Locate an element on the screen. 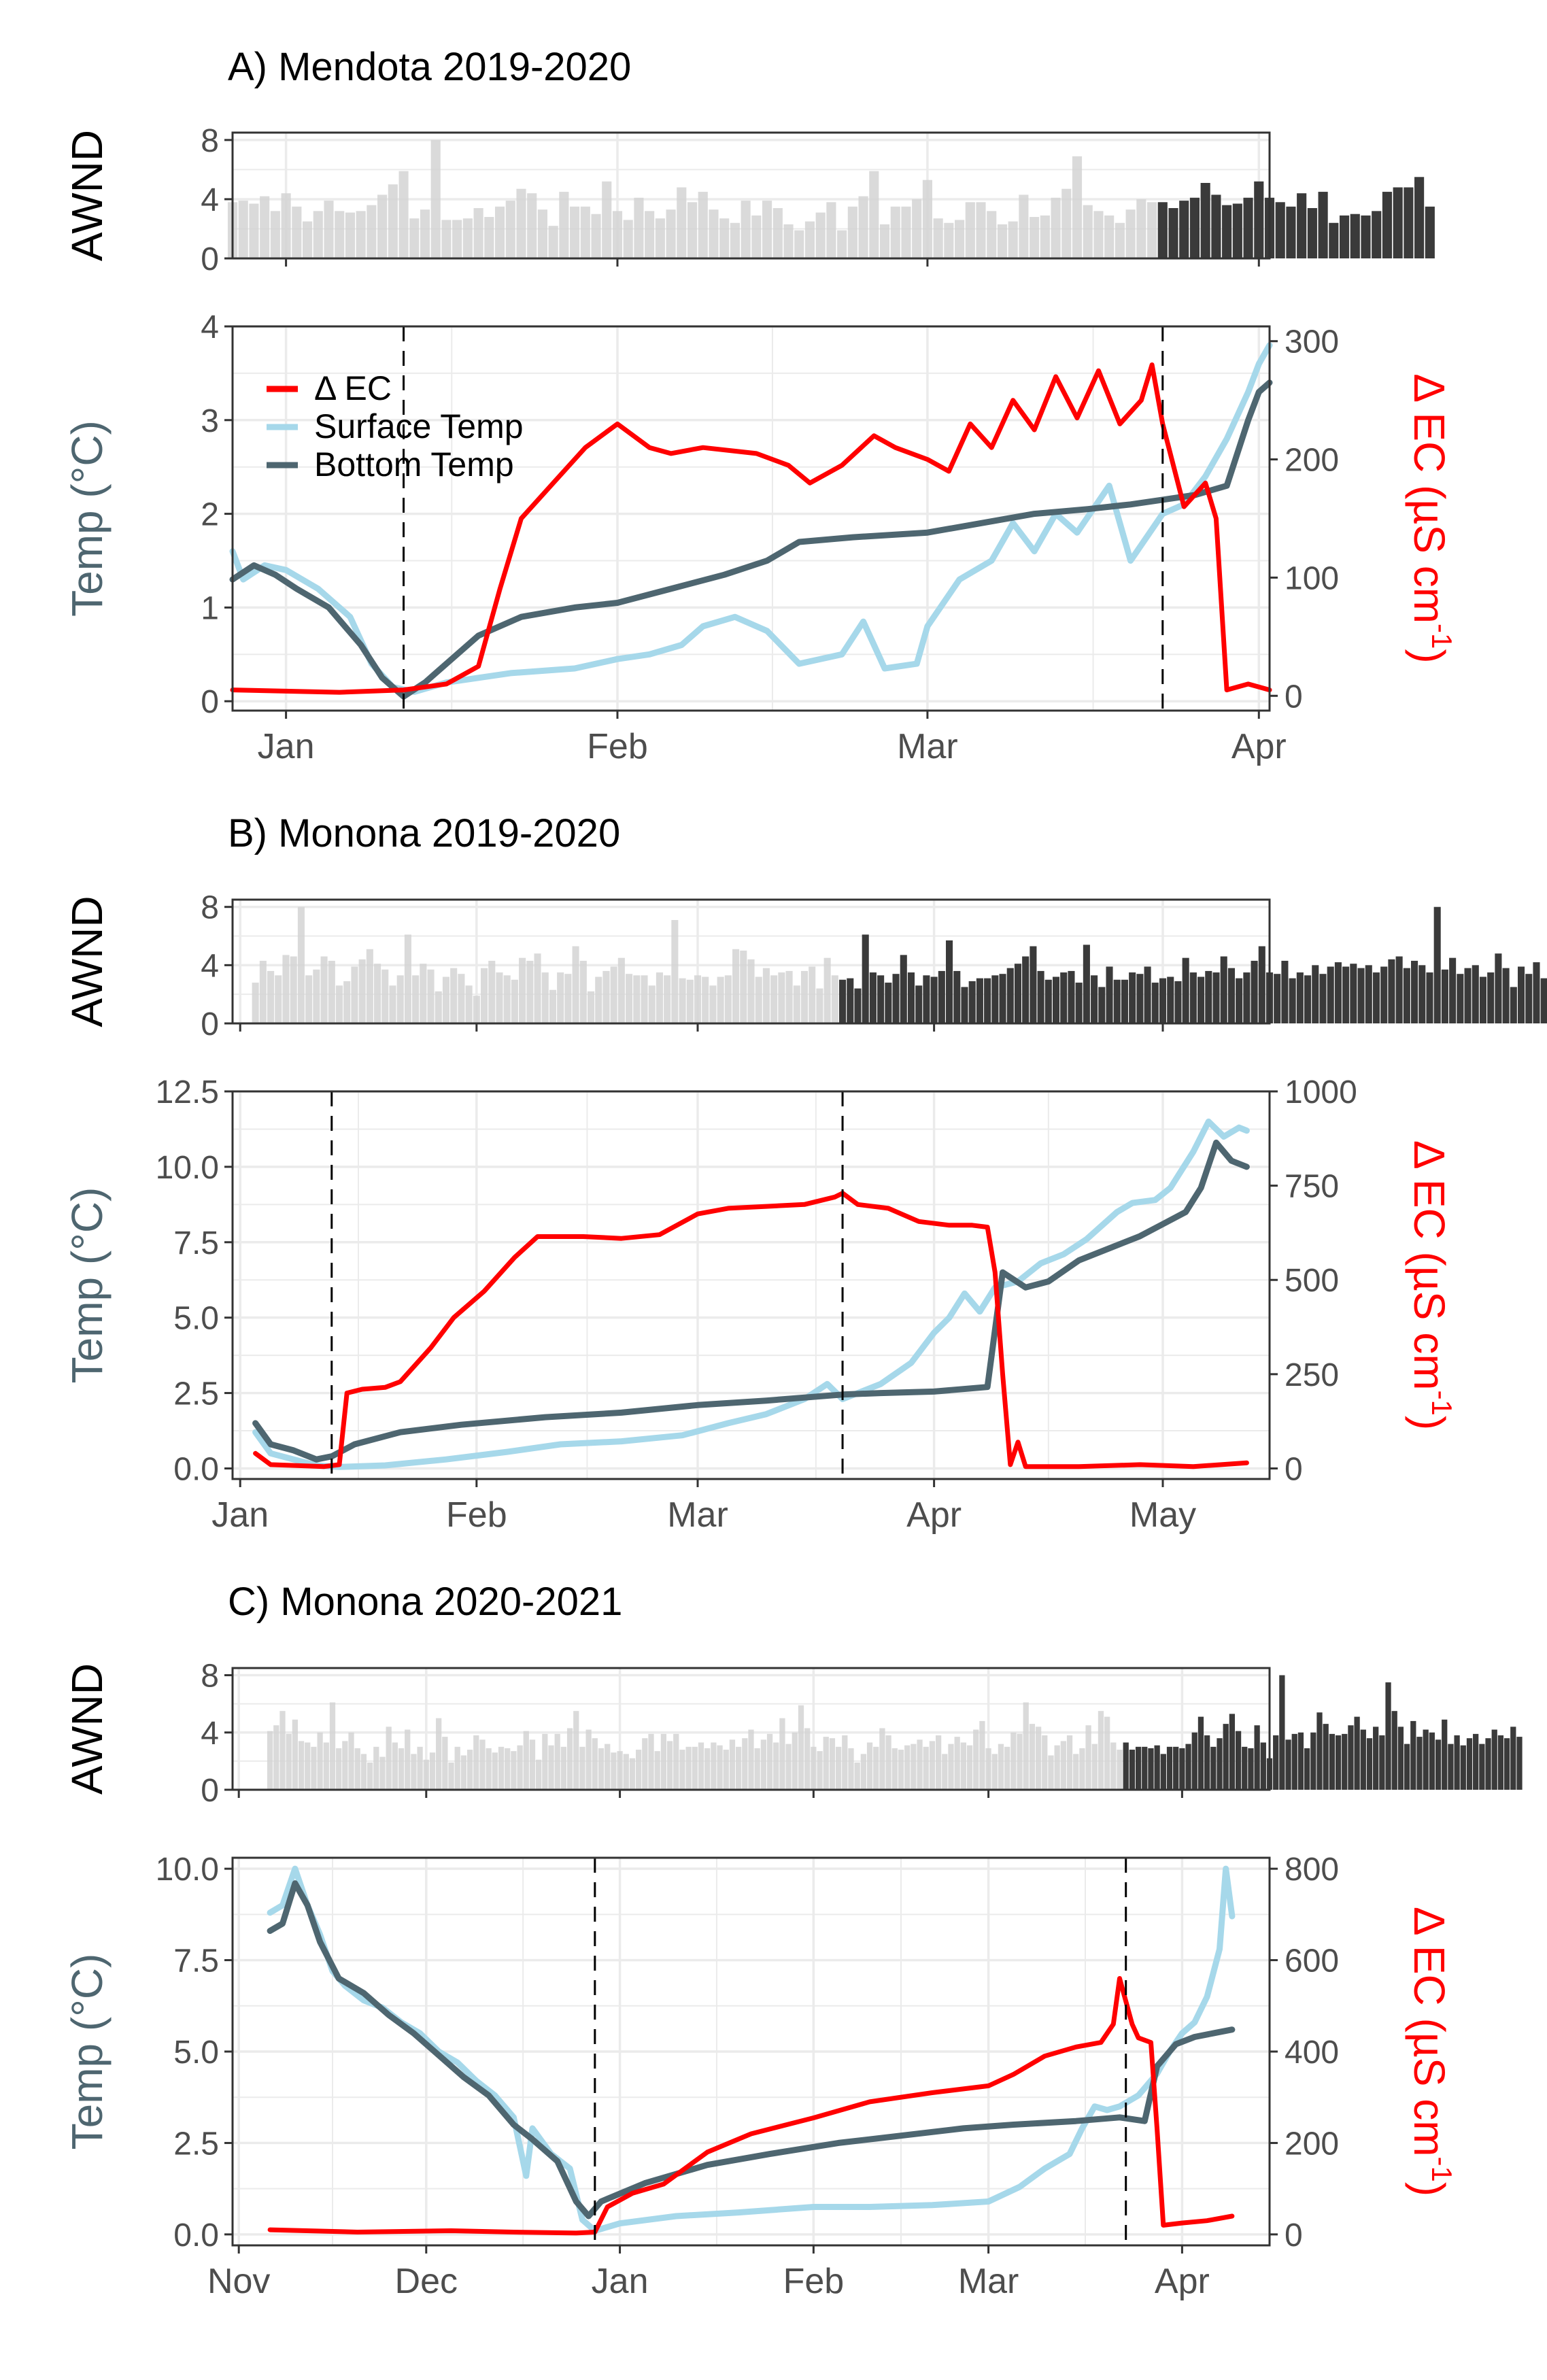 Image resolution: width=1547 pixels, height=2380 pixels. temp-ytick-label: 0.0 is located at coordinates (196, 1469).